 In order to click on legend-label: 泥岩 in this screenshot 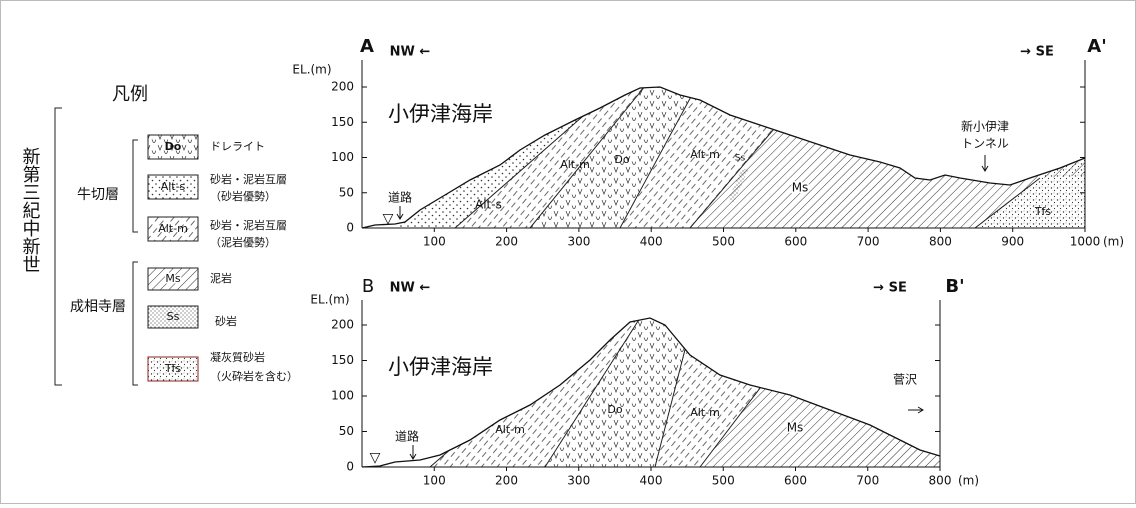, I will do `click(221, 278)`.